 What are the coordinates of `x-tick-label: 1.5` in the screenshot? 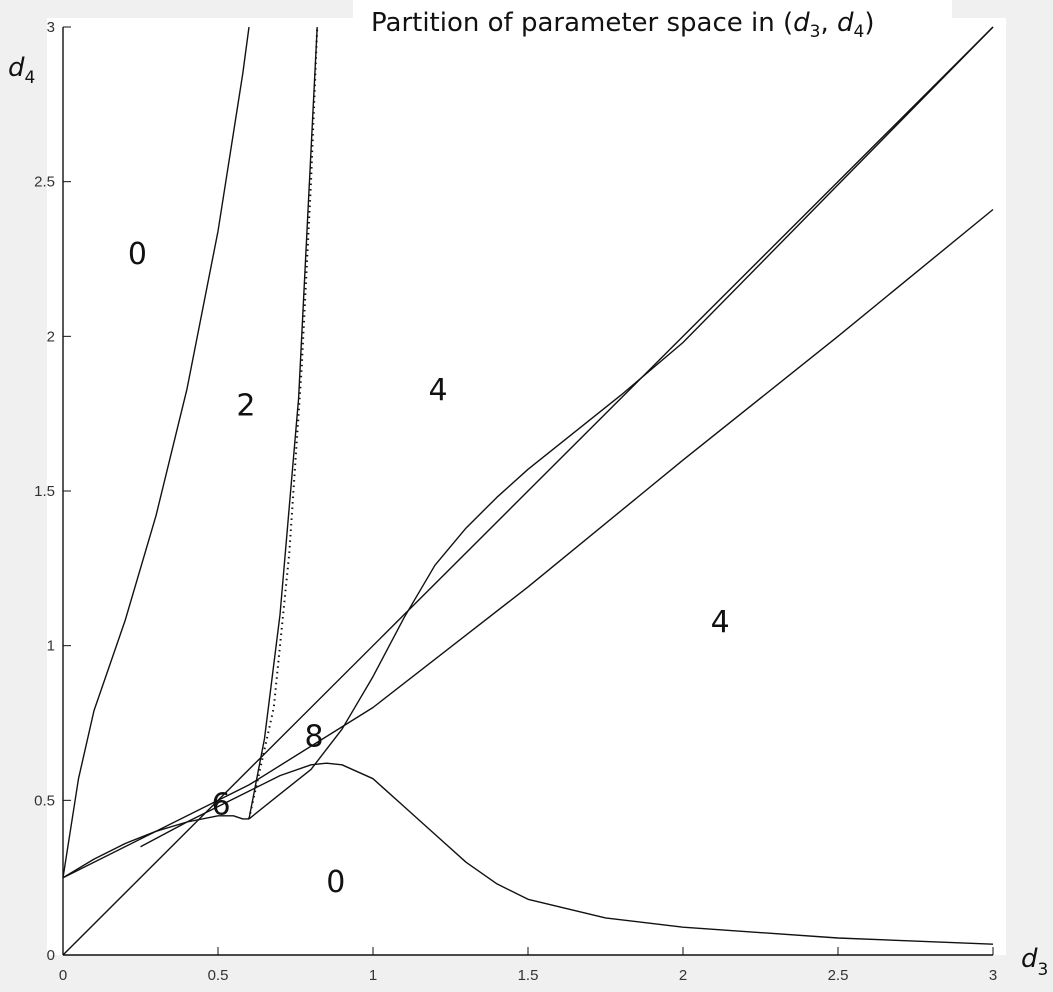 It's located at (528, 975).